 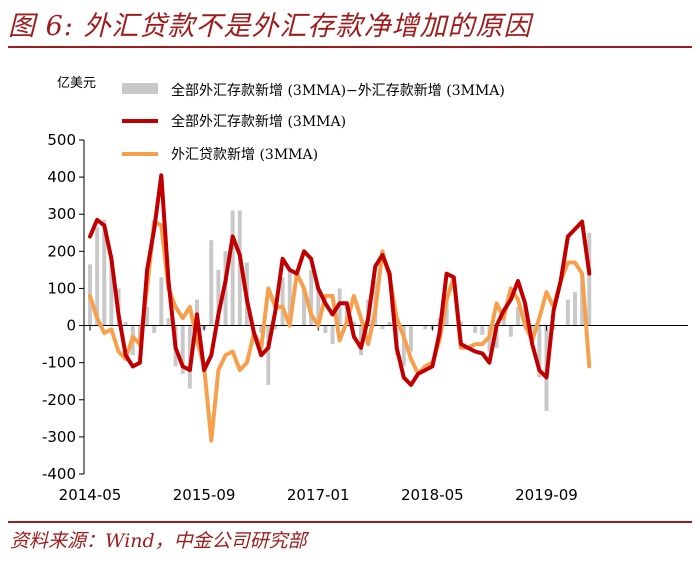 I want to click on x-tick-label: 2015-09, so click(x=204, y=495).